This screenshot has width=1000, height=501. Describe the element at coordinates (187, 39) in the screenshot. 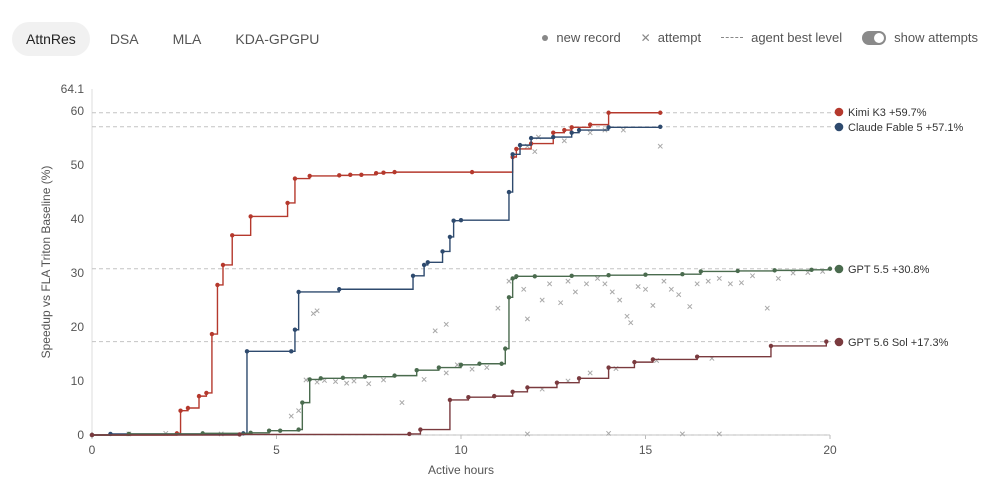

I see `tab-mla: MLA` at that location.